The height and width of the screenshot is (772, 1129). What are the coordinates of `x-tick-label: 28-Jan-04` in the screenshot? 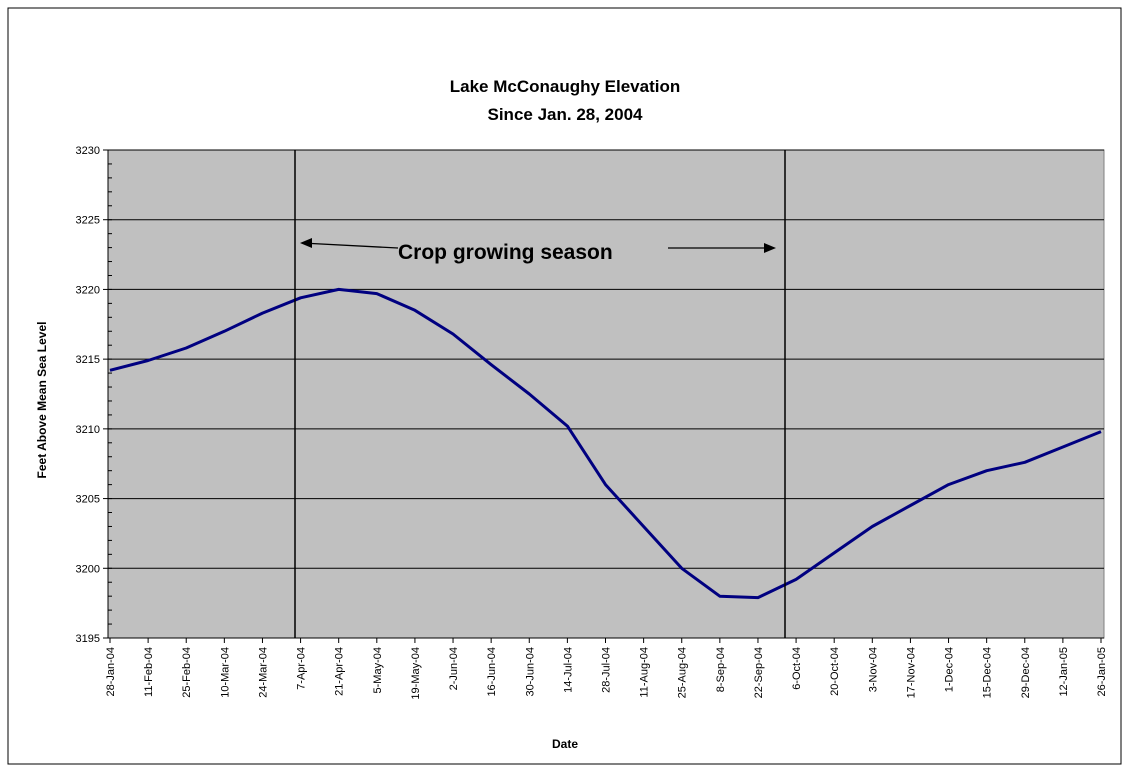 It's located at (111, 672).